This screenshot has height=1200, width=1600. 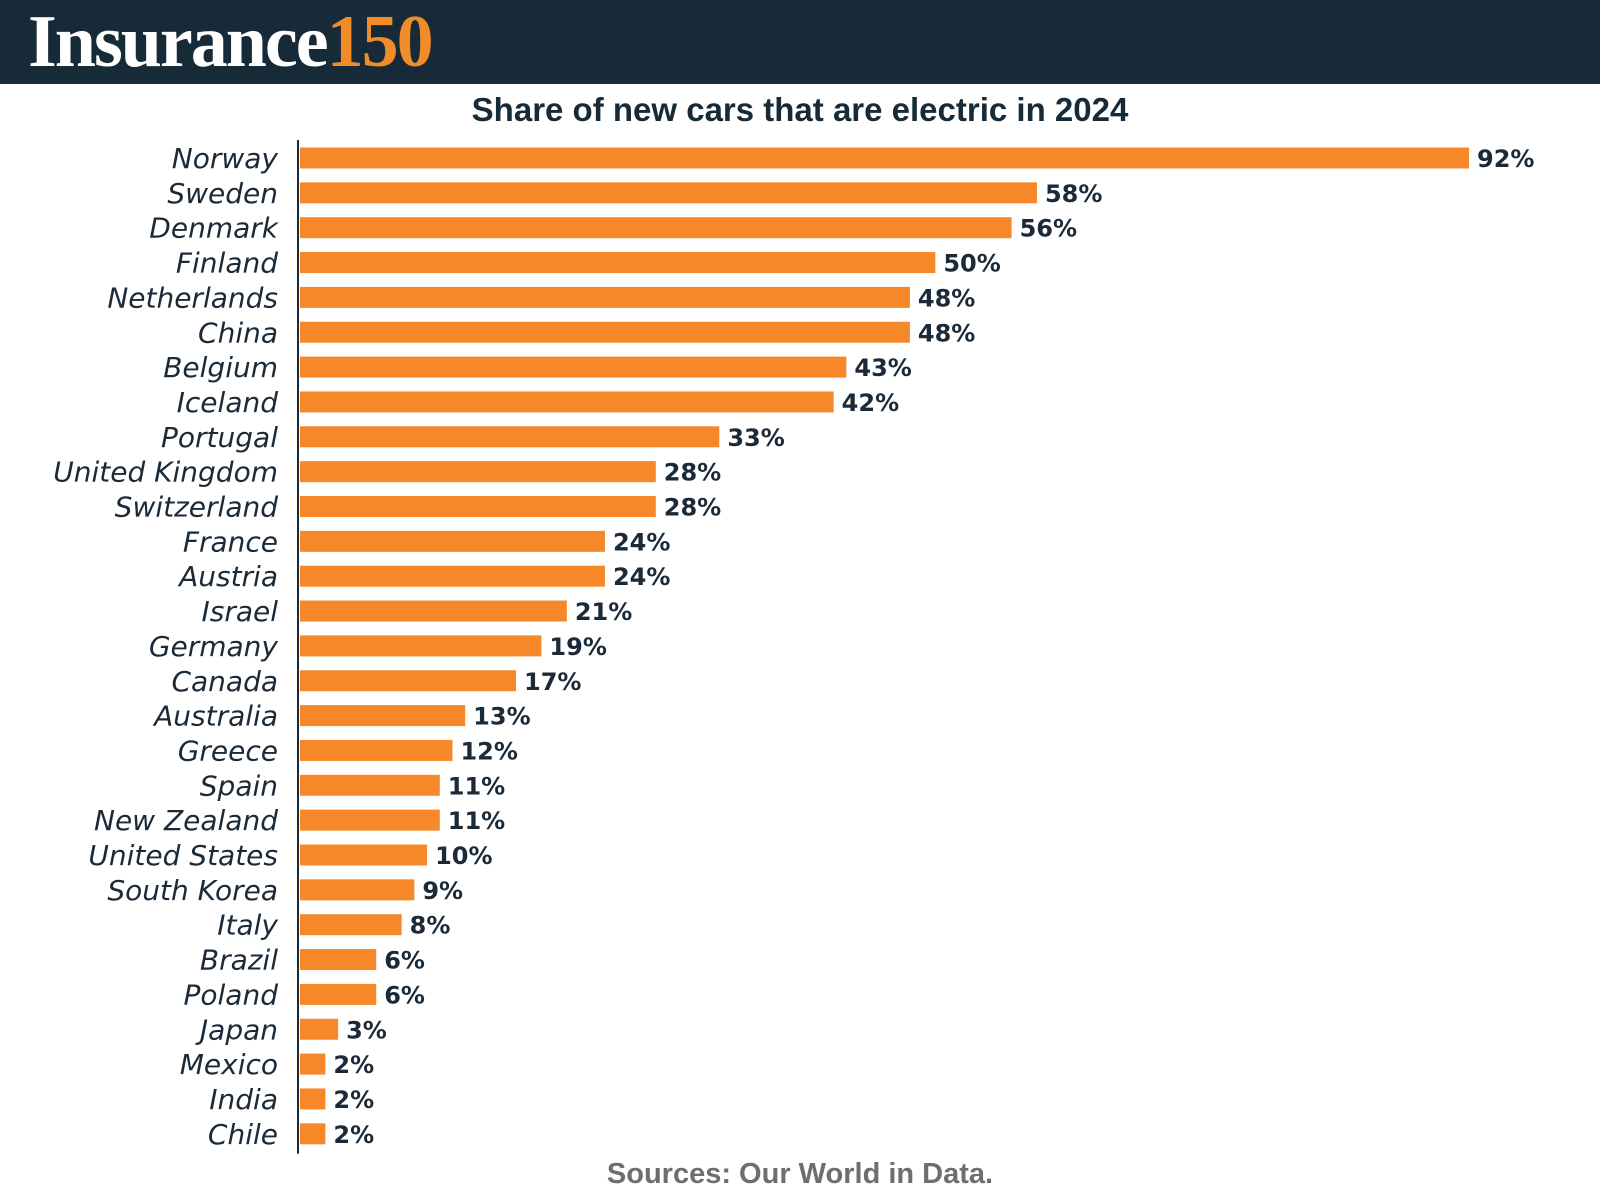 What do you see at coordinates (230, 541) in the screenshot?
I see `category-label-france: France` at bounding box center [230, 541].